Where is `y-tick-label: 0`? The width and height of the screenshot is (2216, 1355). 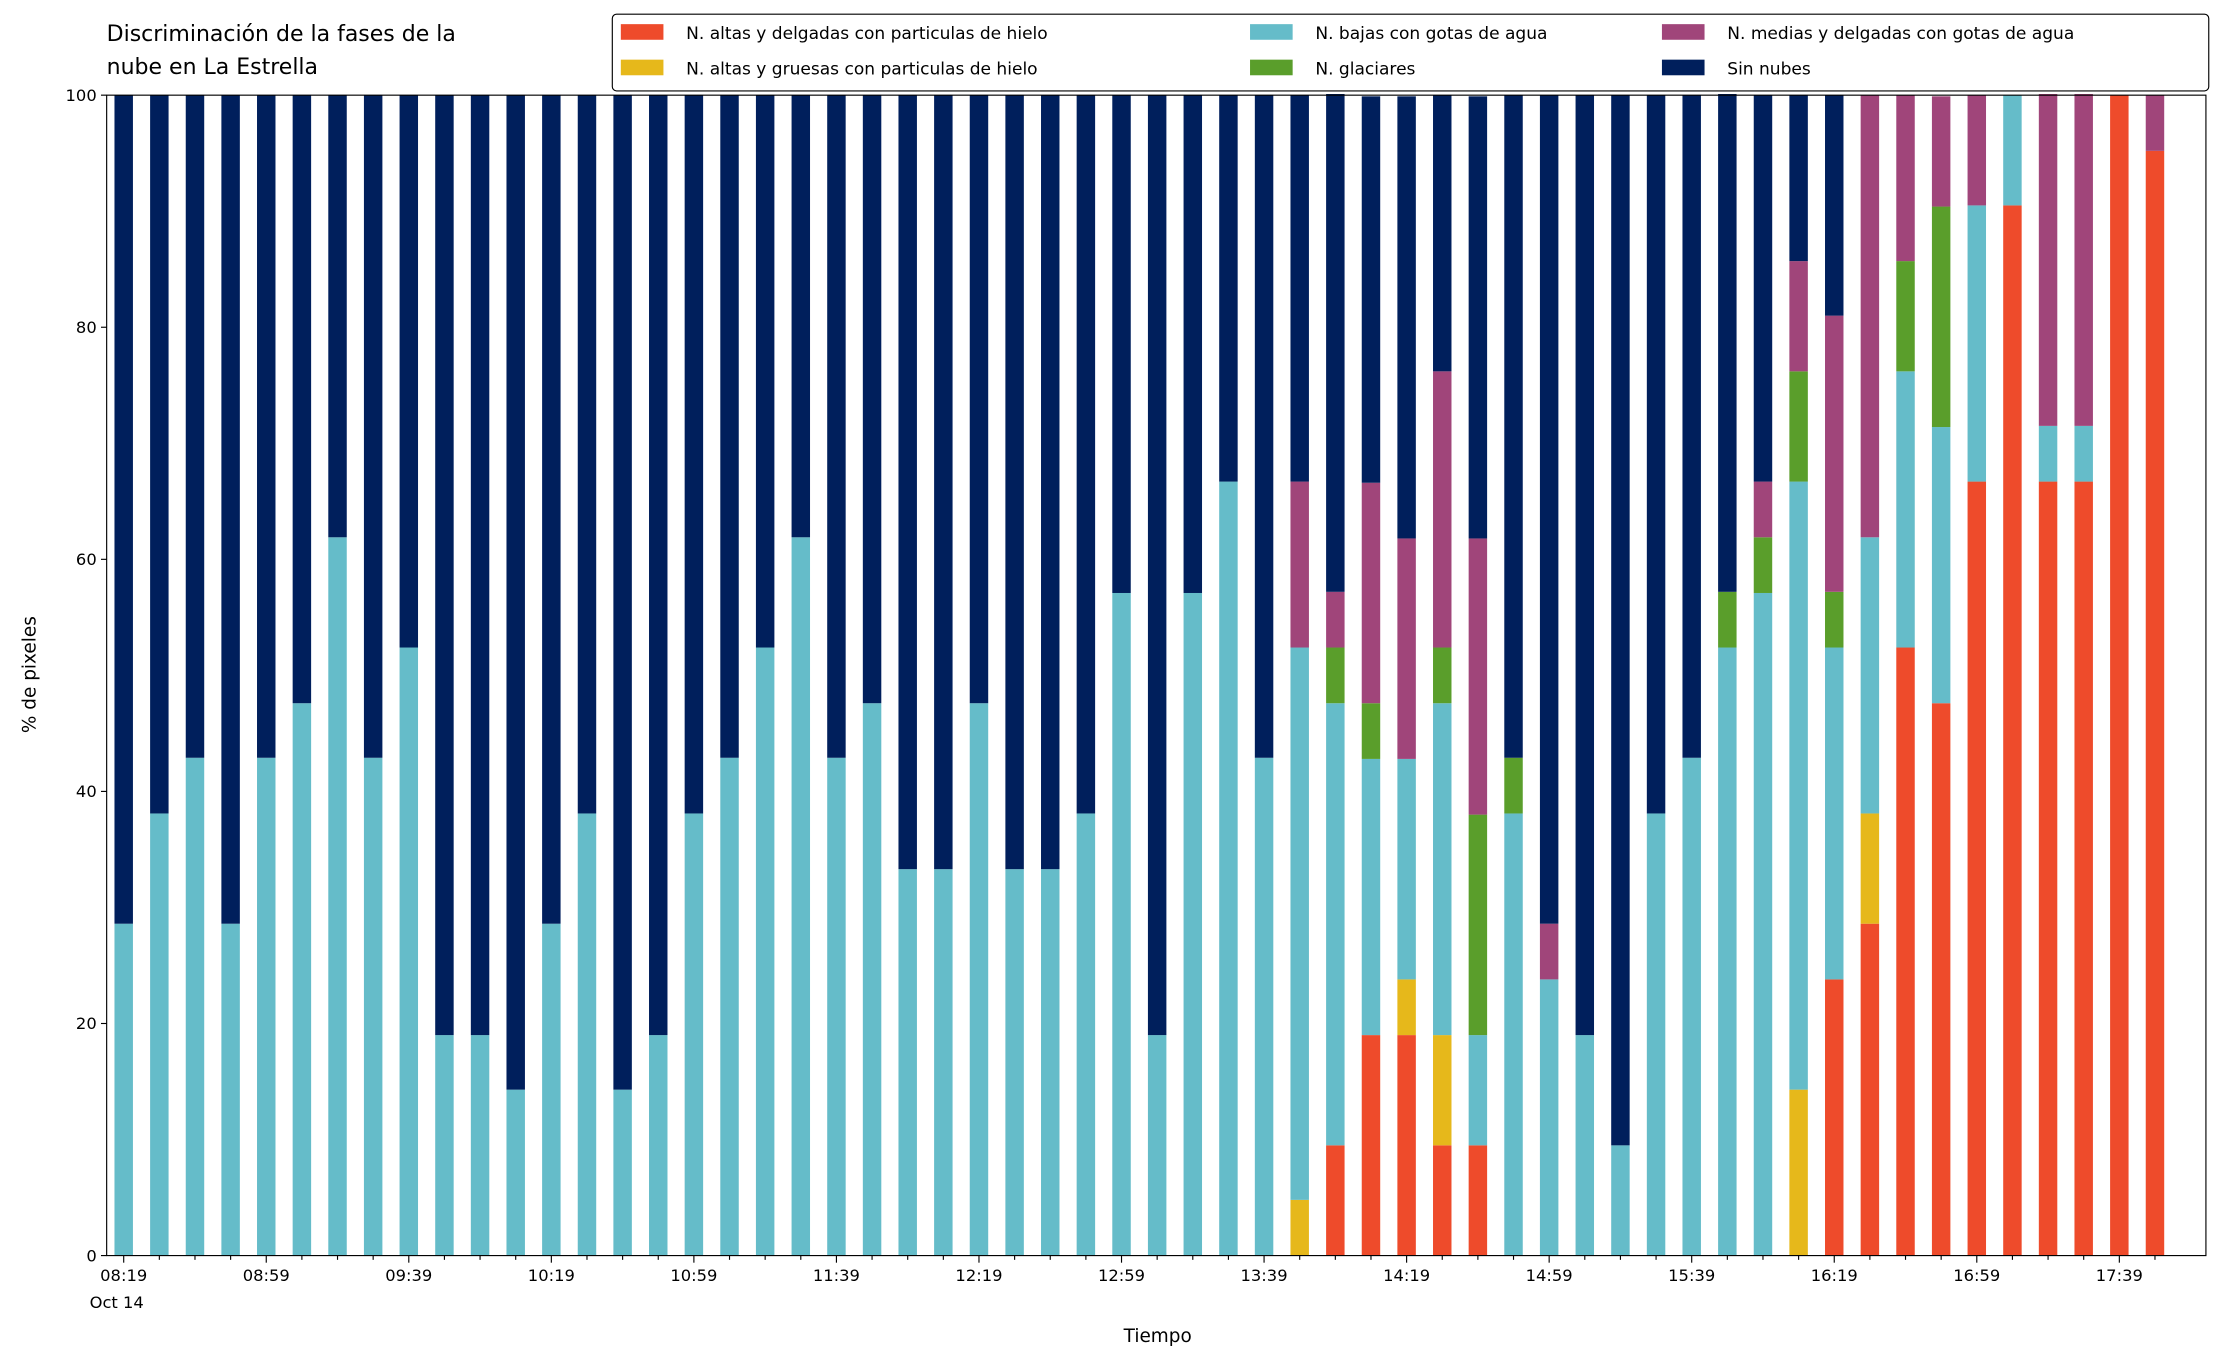 y-tick-label: 0 is located at coordinates (91, 1255).